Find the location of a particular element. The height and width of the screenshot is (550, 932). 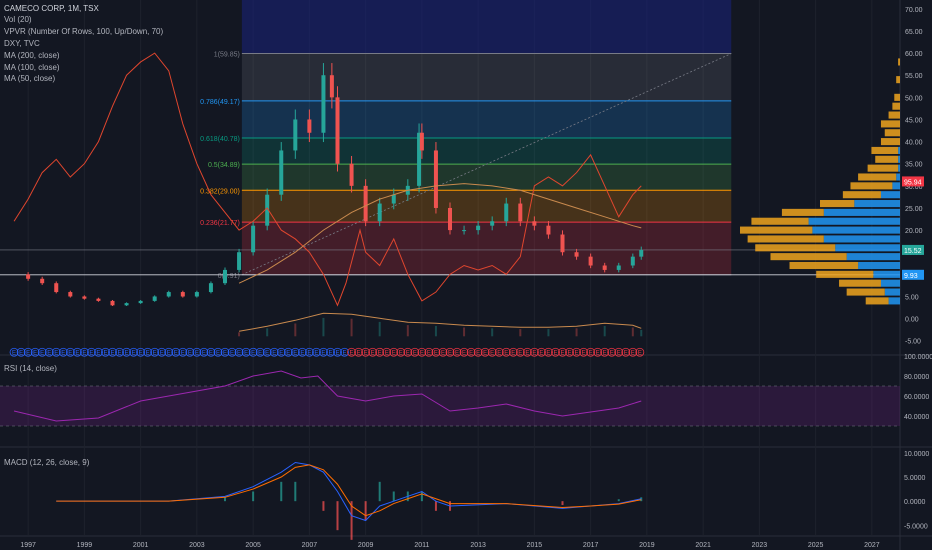

macd-signal-line is located at coordinates (349, 490).